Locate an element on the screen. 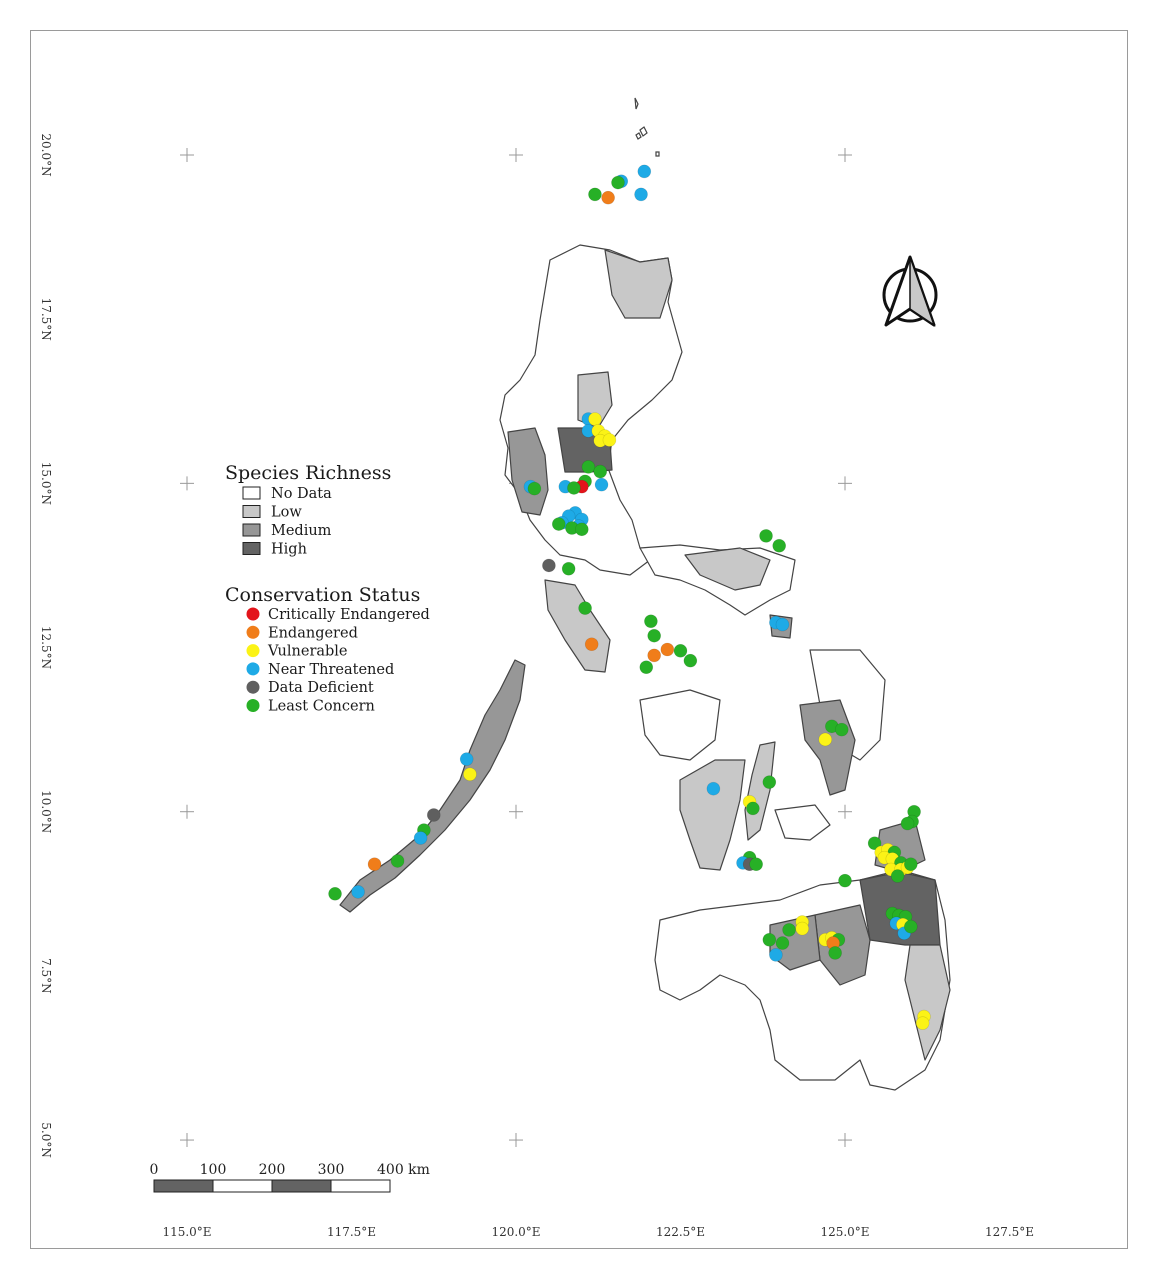 Image resolution: width=1158 pixels, height=1280 pixels. richness-legend-items: No Data Low Medium High is located at coordinates (287, 522).